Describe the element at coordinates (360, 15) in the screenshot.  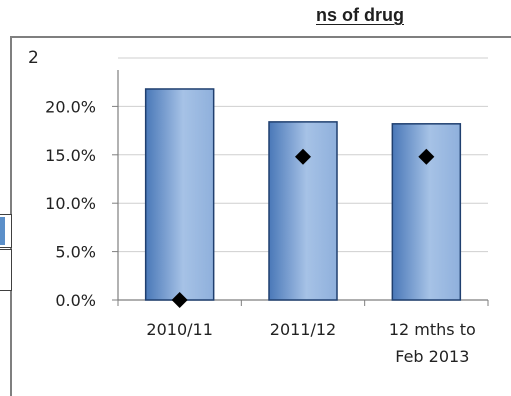
I see `chart-title: ns of drug` at that location.